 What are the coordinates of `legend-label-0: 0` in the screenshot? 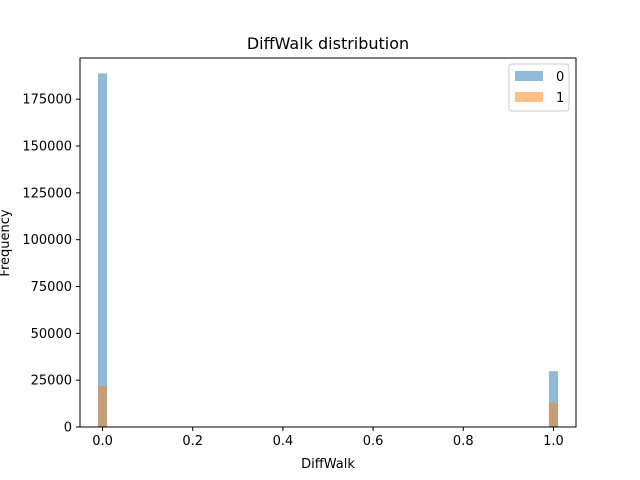 It's located at (560, 77).